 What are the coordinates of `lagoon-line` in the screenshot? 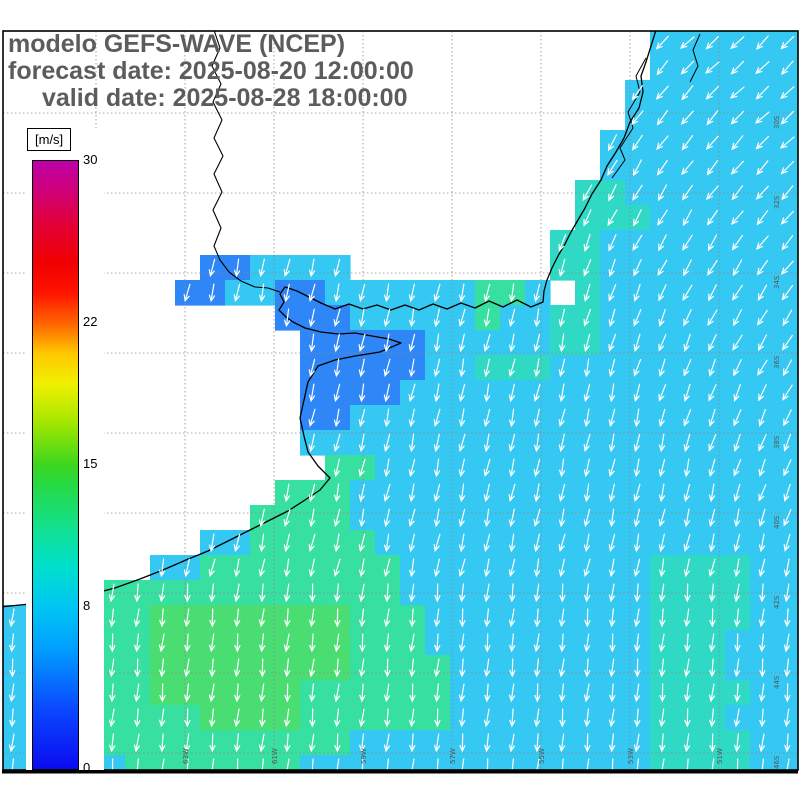 It's located at (656, 106).